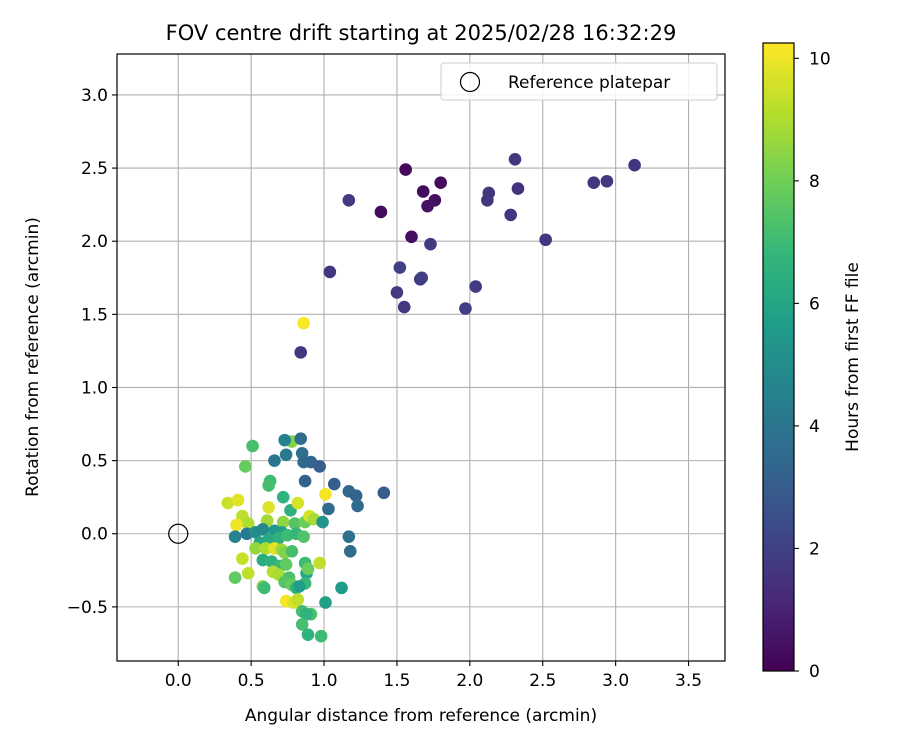 This screenshot has height=750, width=900. What do you see at coordinates (615, 681) in the screenshot?
I see `x-tick-label: 3.0` at bounding box center [615, 681].